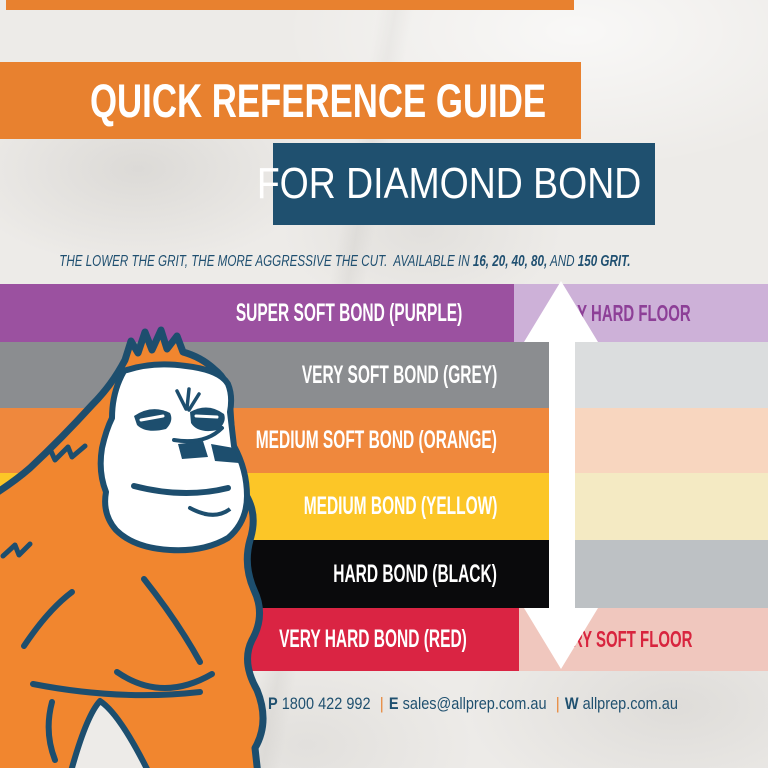 This screenshot has height=768, width=768. What do you see at coordinates (571, 703) in the screenshot?
I see `web-label: W` at bounding box center [571, 703].